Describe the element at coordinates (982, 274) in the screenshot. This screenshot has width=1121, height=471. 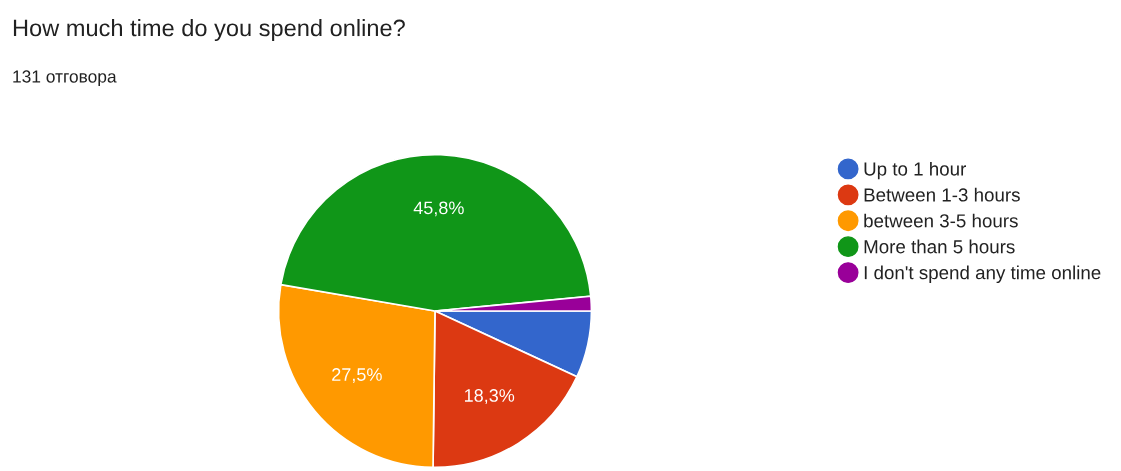
I see `legend-label: I don't spend any time online` at that location.